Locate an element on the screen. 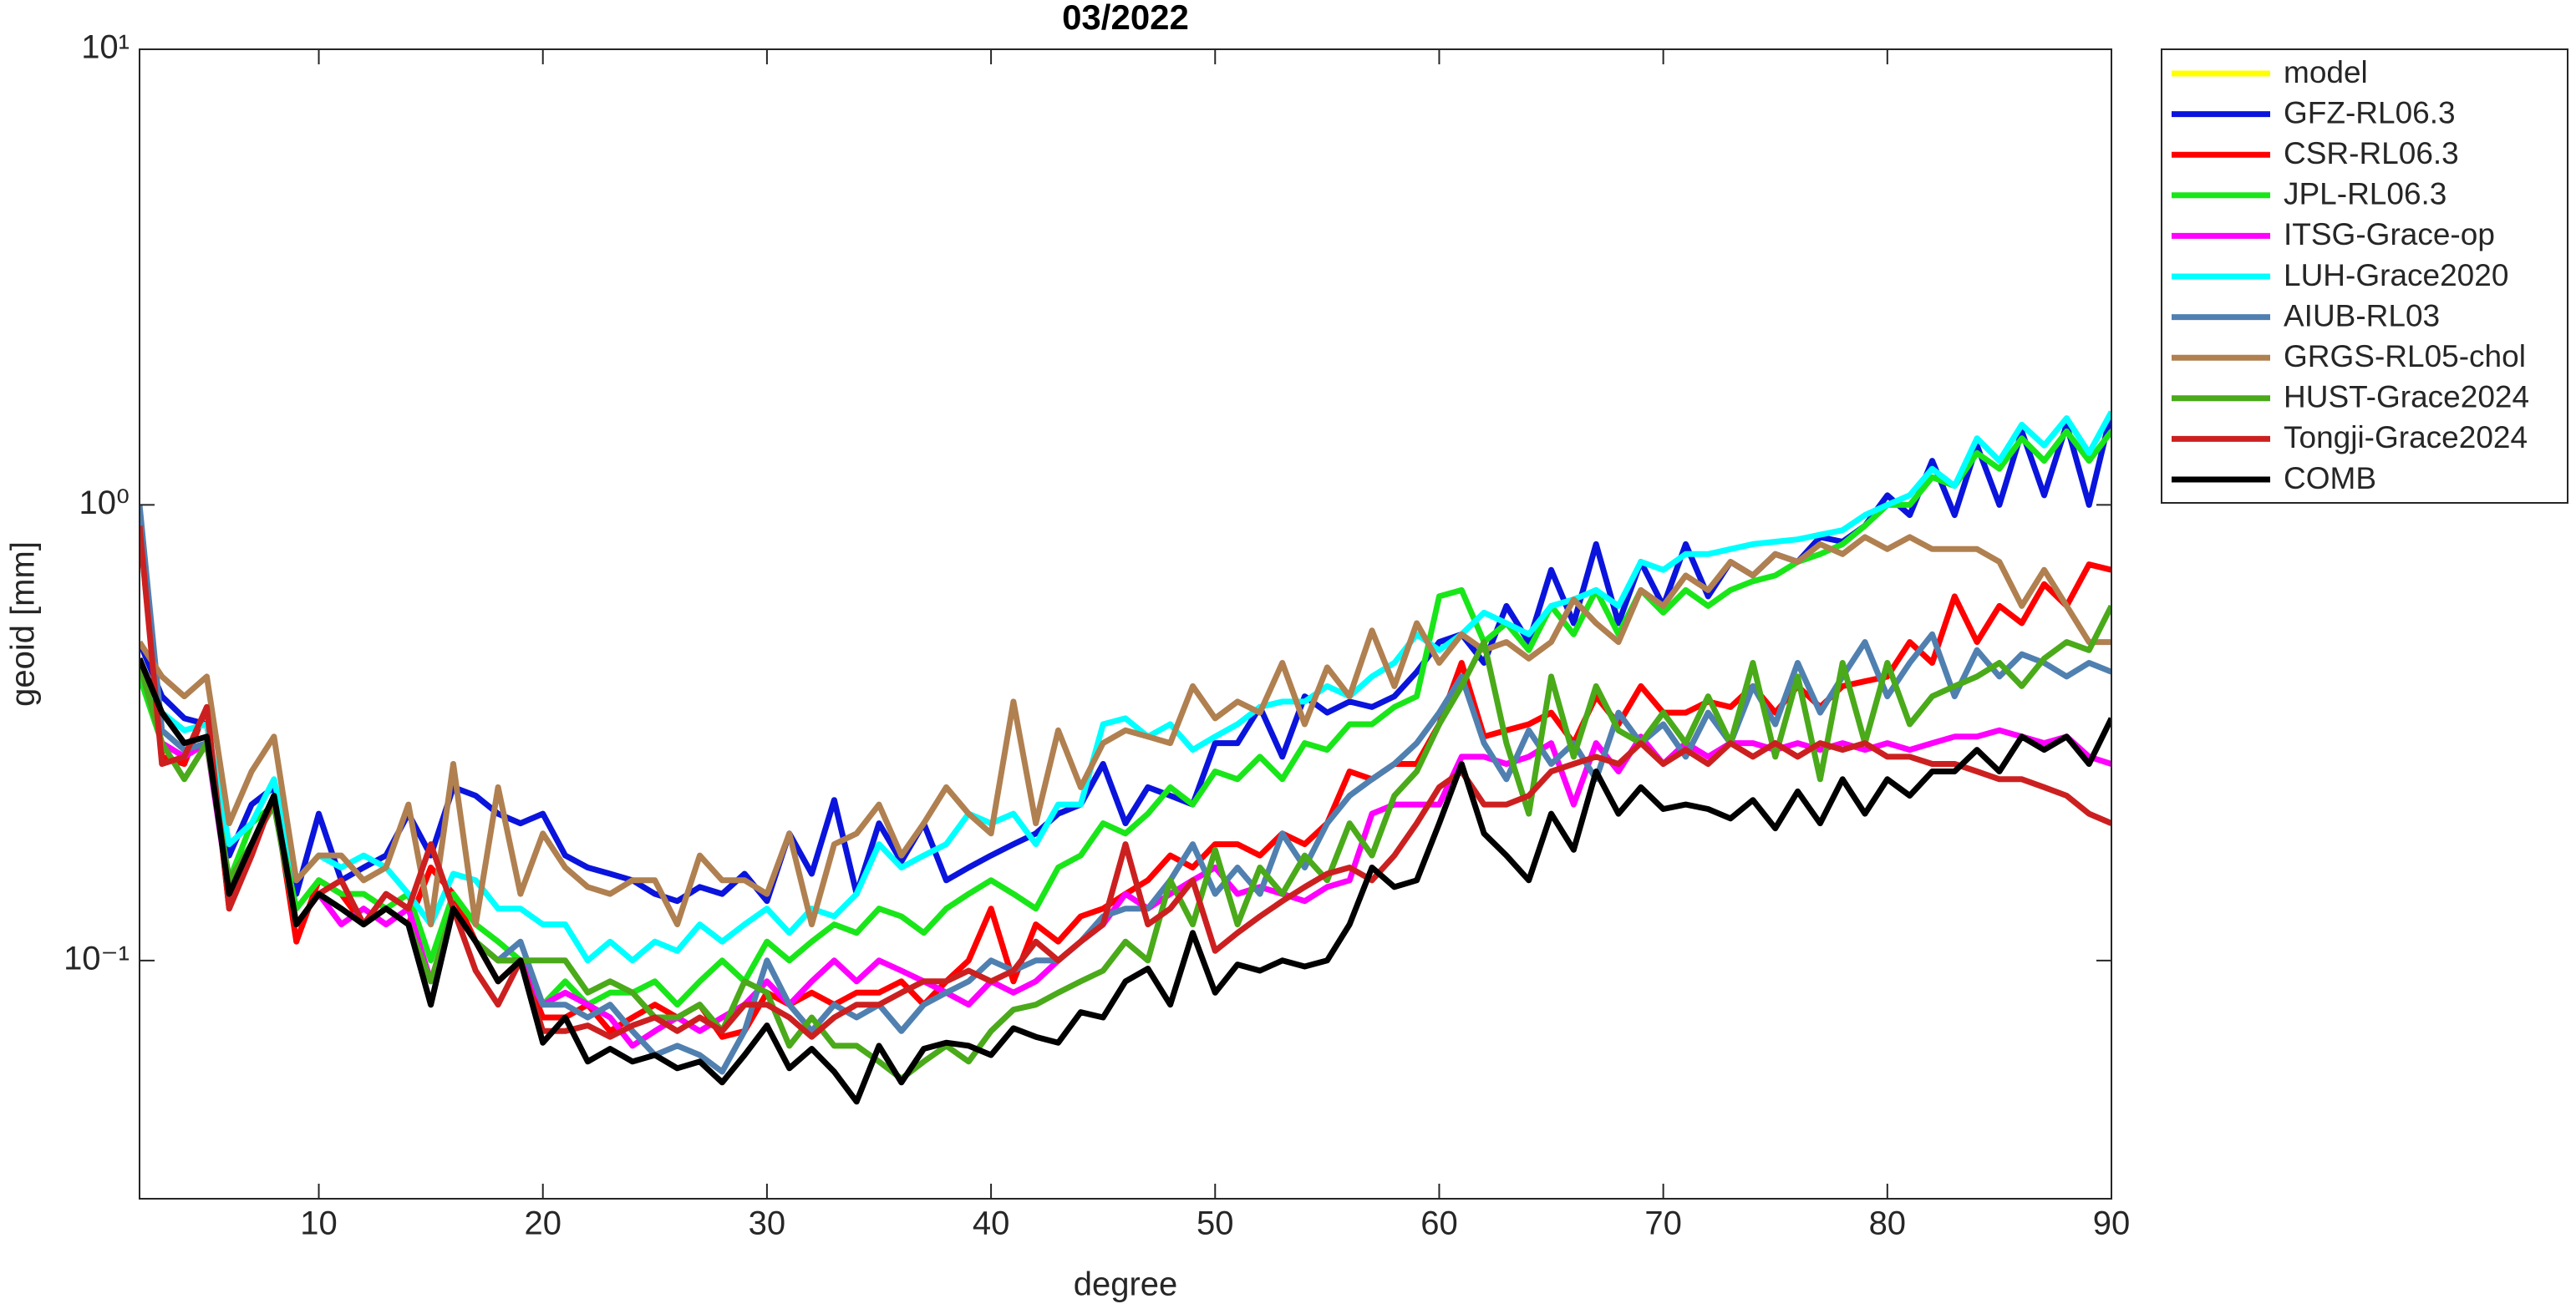  x-tick-label: 30 is located at coordinates (767, 1223).